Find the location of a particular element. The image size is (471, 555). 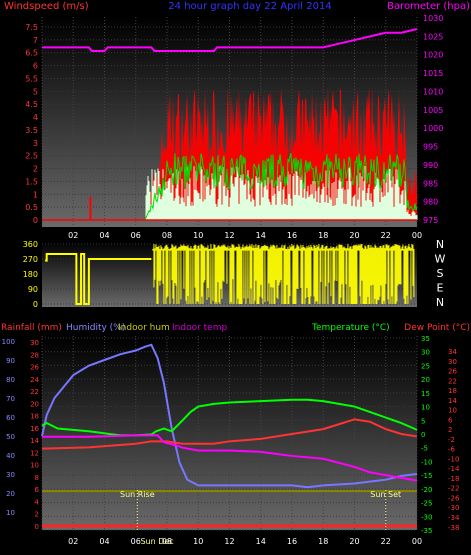

temp-tick-label: 30 is located at coordinates (425, 353).